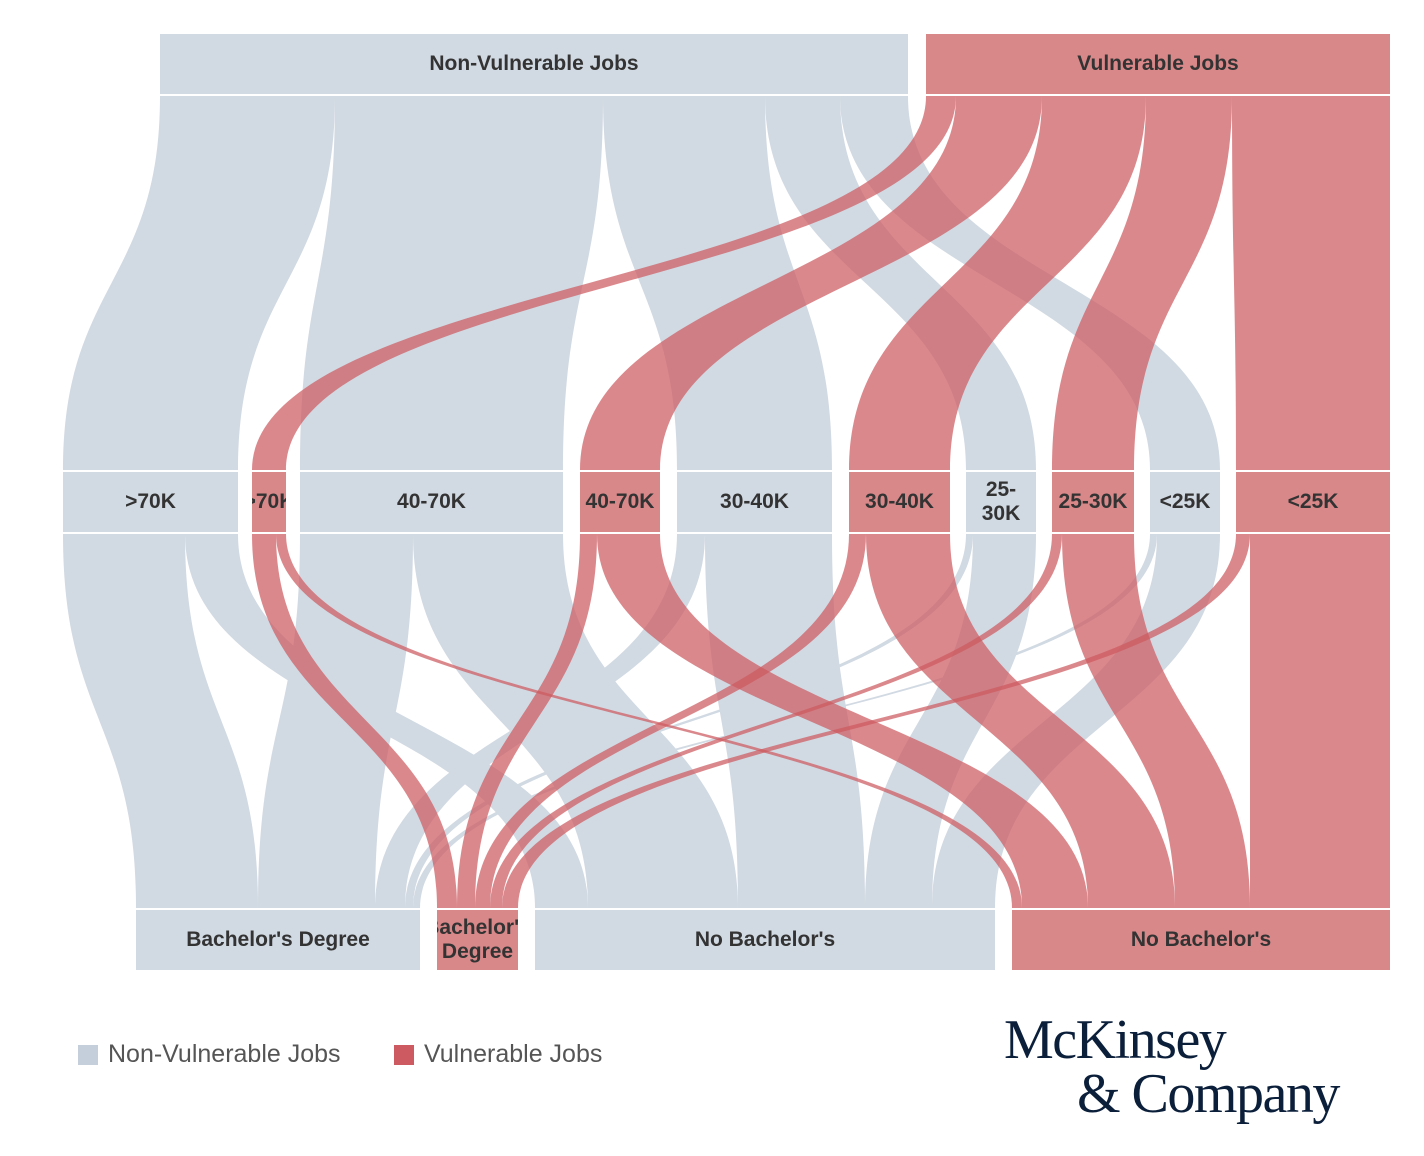 The image size is (1424, 1156). I want to click on legend-item: Vulnerable Jobs, so click(498, 1054).